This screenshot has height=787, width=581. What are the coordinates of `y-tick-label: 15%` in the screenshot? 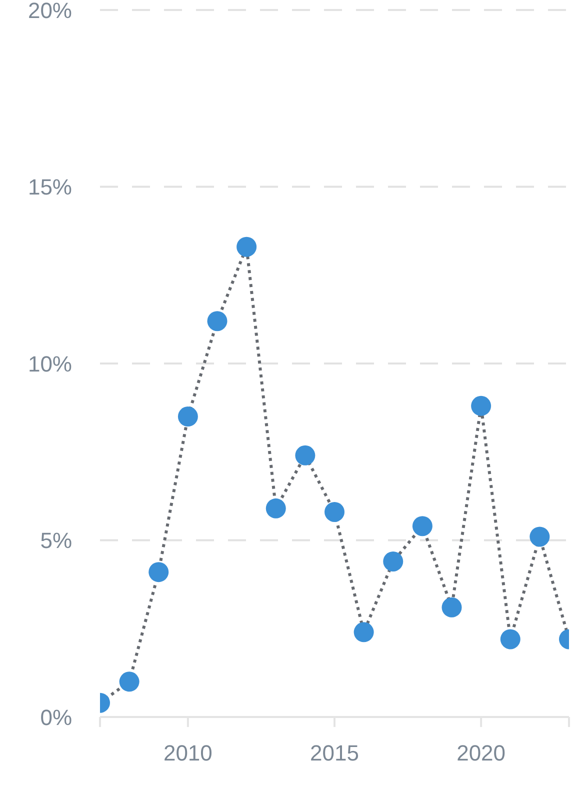 It's located at (50, 187).